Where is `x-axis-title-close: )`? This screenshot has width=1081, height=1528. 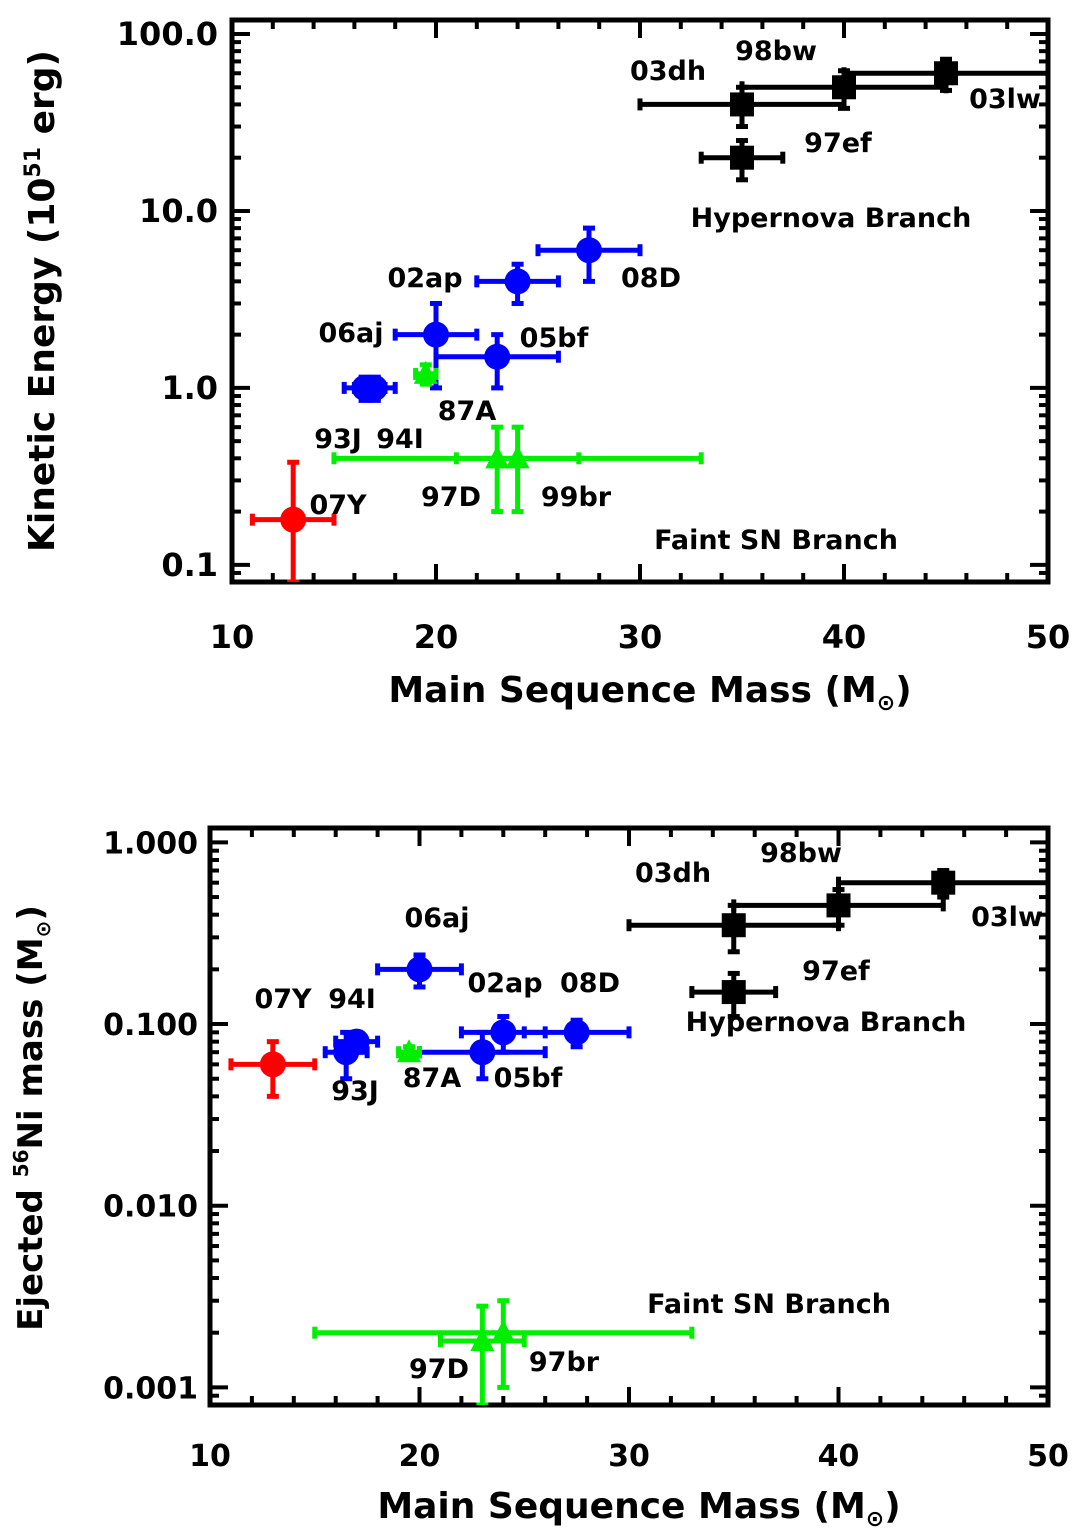 x-axis-title-close: ) is located at coordinates (903, 690).